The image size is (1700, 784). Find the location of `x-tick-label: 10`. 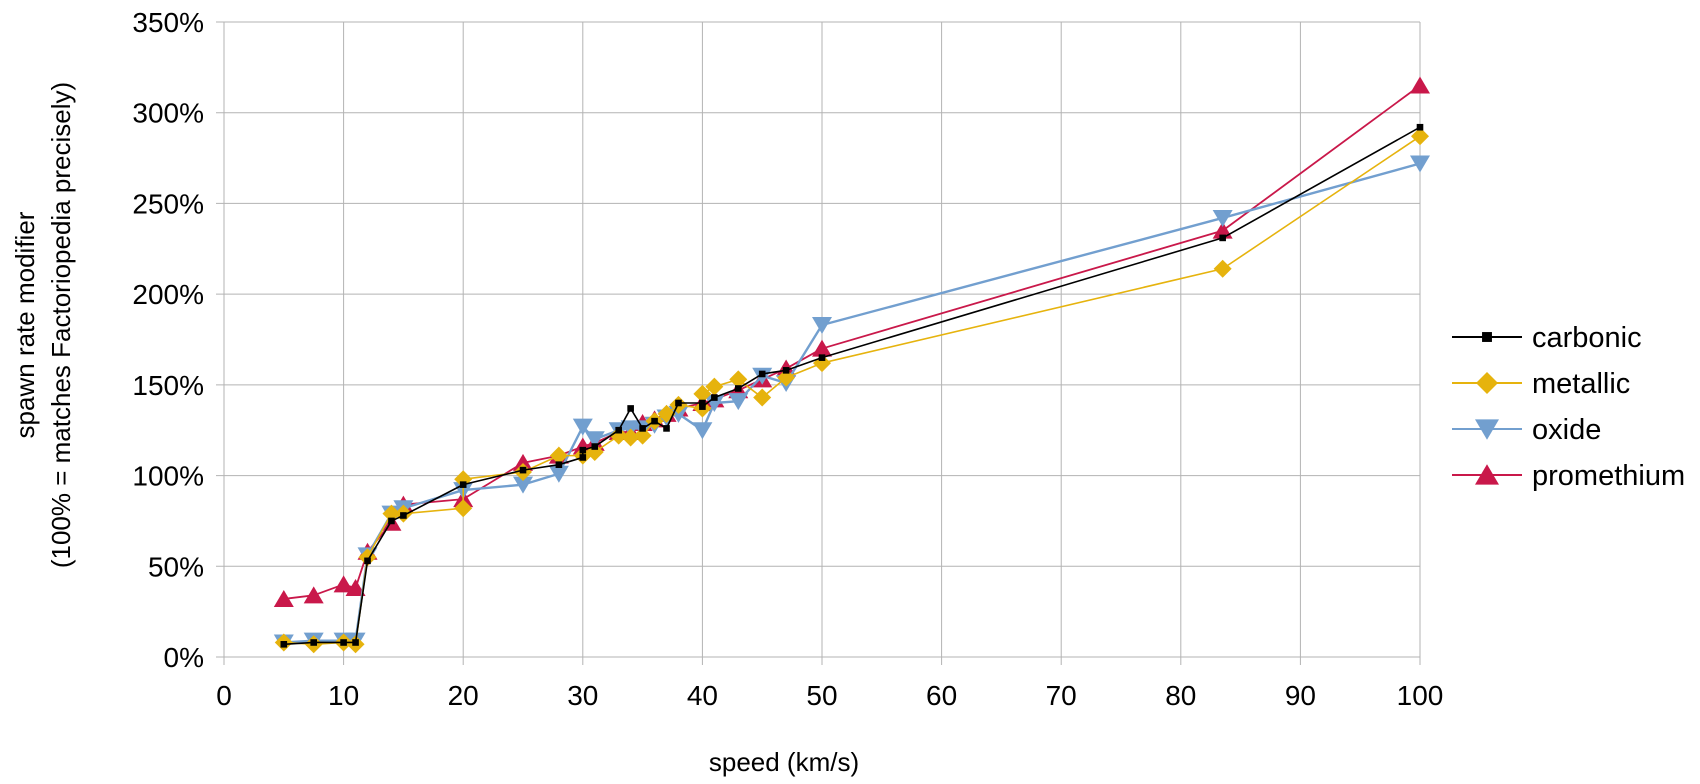

x-tick-label: 10 is located at coordinates (343, 695).